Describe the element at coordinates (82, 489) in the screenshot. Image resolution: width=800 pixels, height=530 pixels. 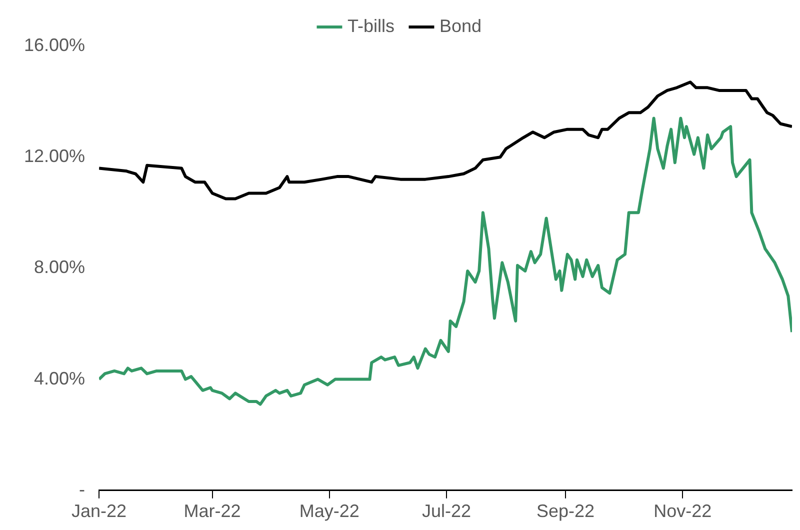
I see `y-tick-label: -` at that location.